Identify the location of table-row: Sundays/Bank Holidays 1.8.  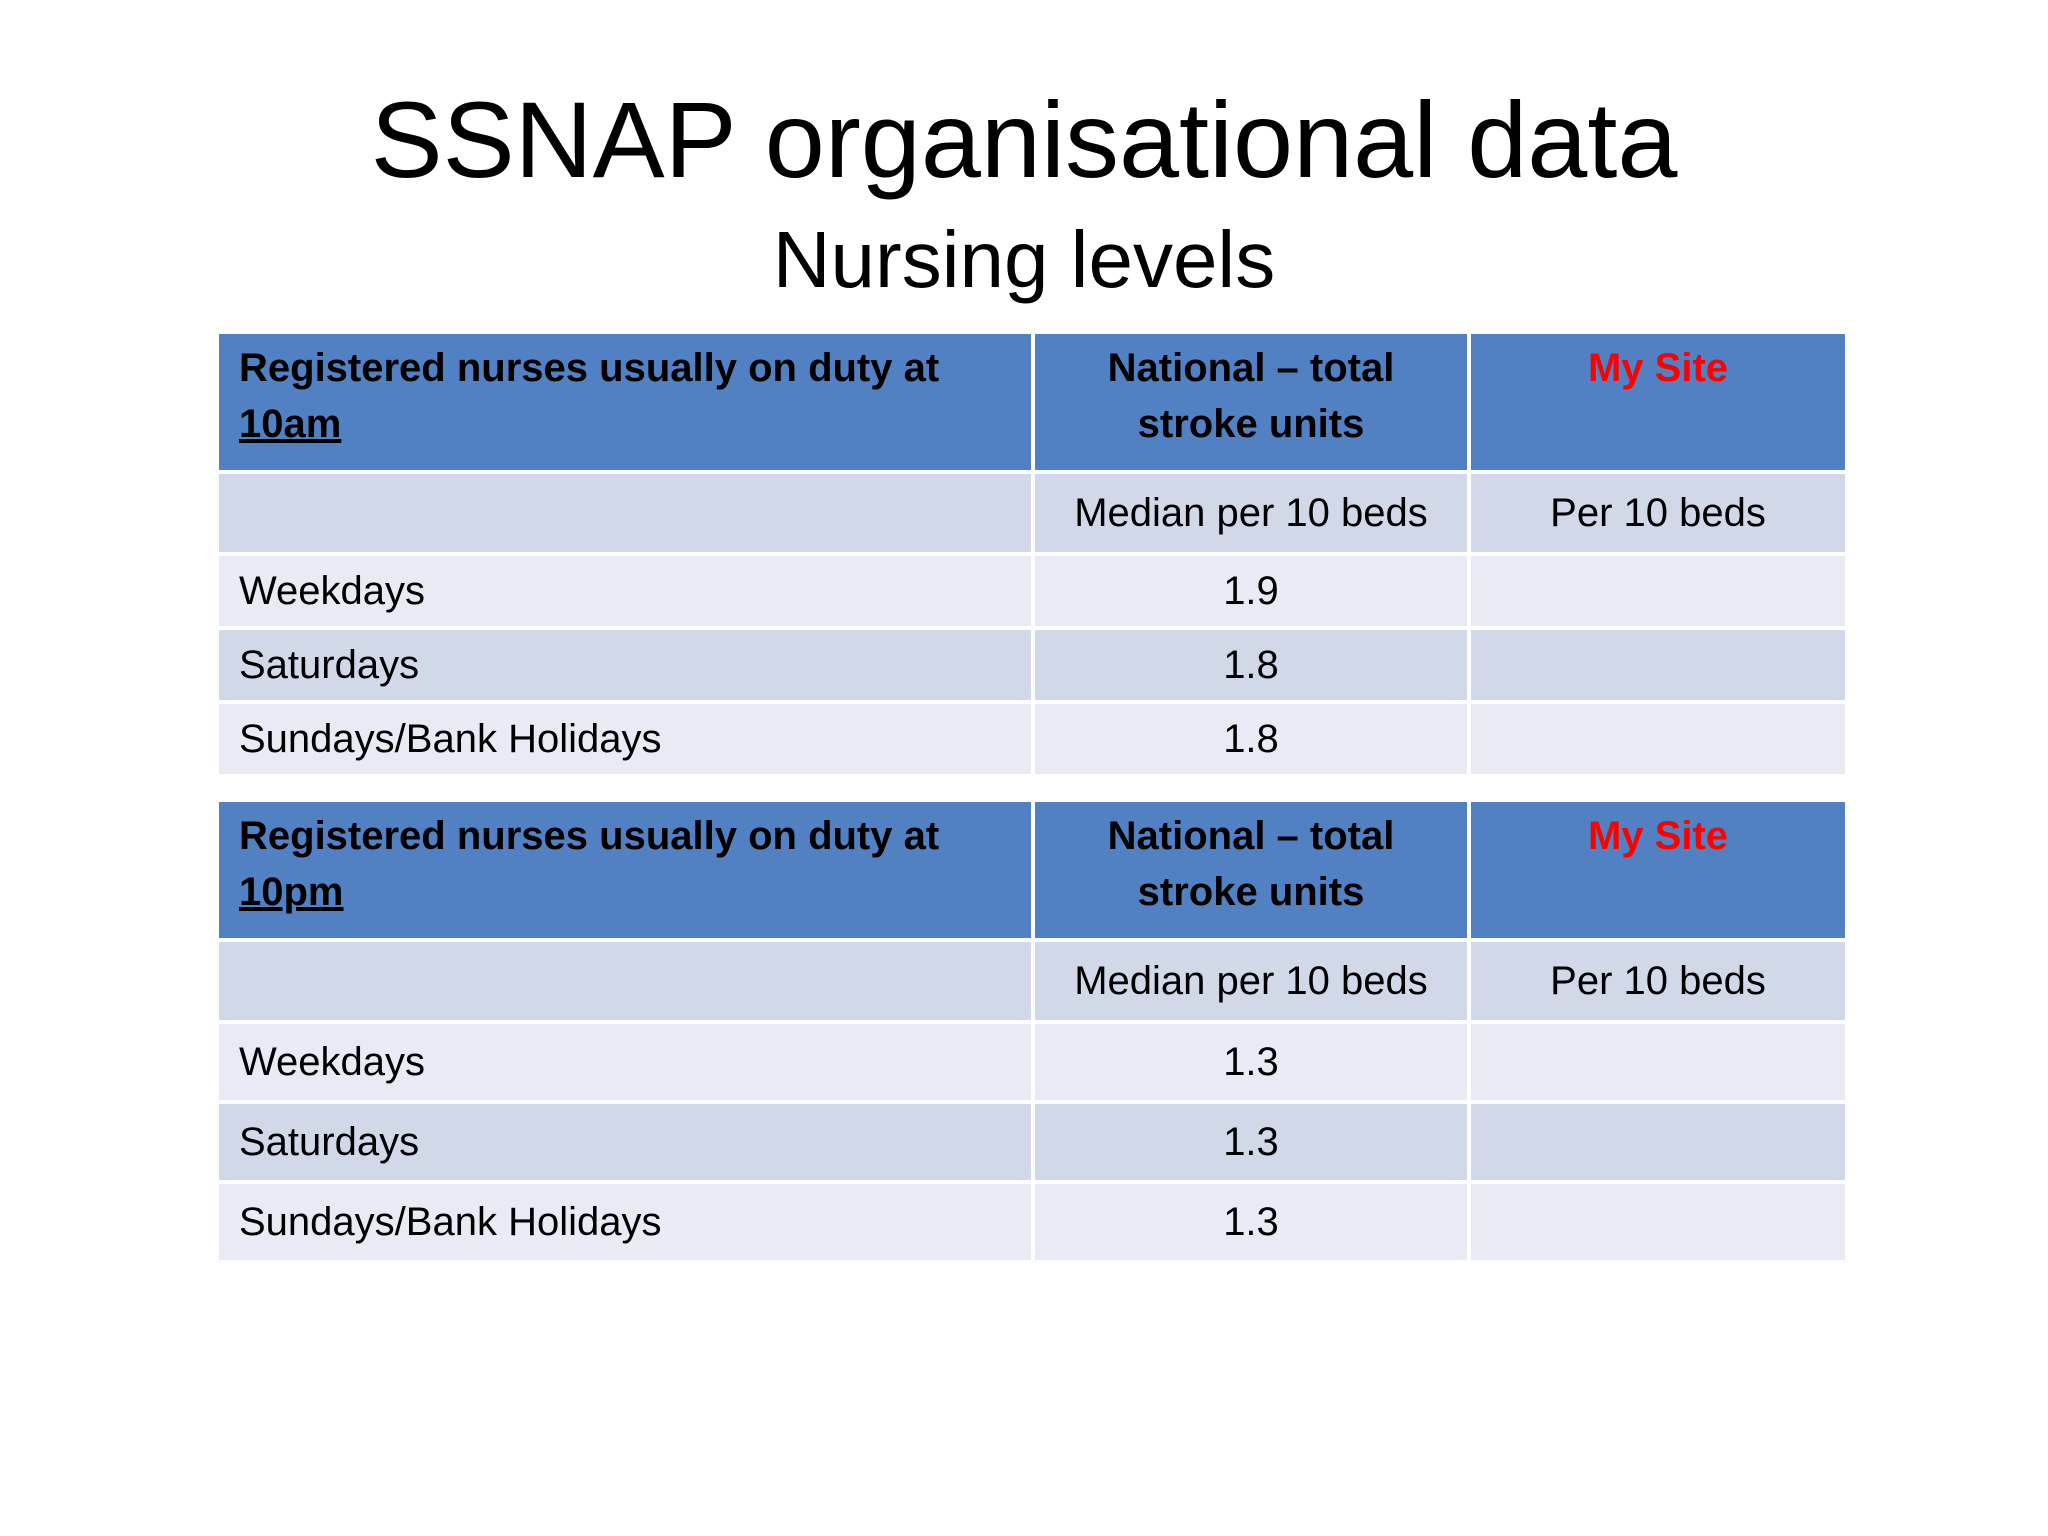
(1032, 739).